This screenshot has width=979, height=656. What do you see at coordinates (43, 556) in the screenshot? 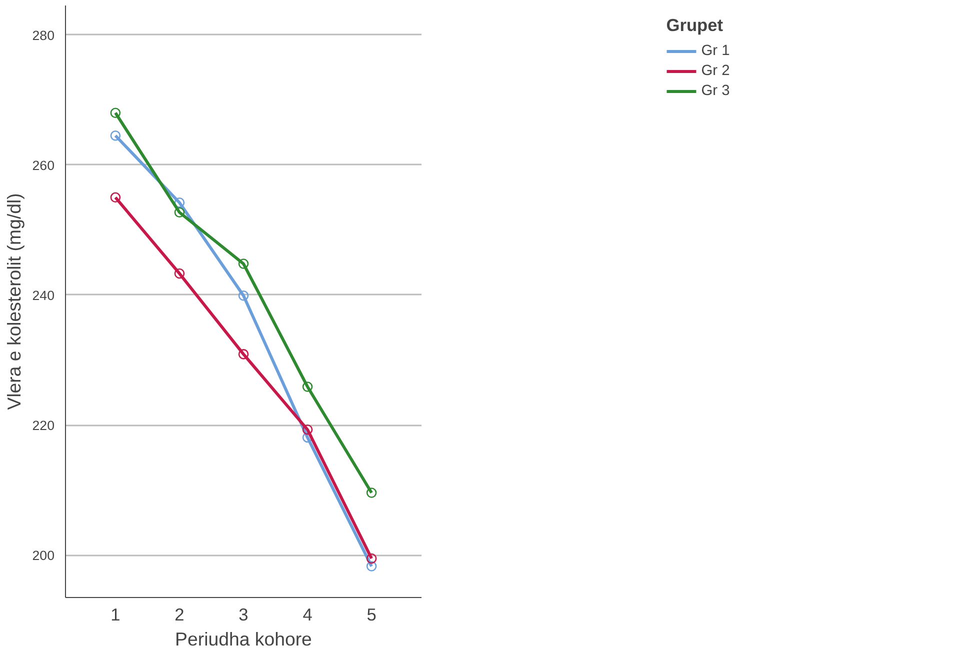
I see `y-tick-label: 200` at bounding box center [43, 556].